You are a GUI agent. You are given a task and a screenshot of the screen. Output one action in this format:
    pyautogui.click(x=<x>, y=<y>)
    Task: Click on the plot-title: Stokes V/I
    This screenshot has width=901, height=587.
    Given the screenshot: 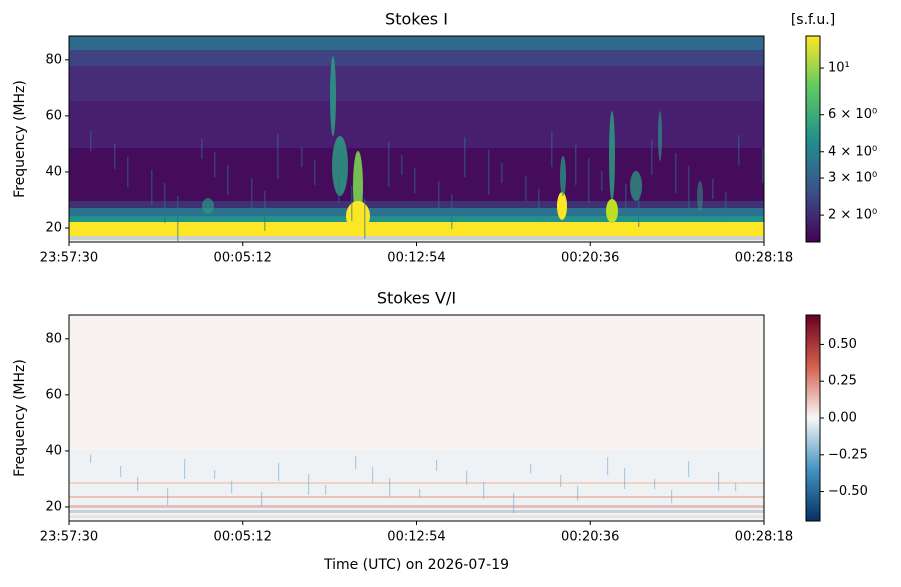 What is the action you would take?
    pyautogui.click(x=416, y=298)
    